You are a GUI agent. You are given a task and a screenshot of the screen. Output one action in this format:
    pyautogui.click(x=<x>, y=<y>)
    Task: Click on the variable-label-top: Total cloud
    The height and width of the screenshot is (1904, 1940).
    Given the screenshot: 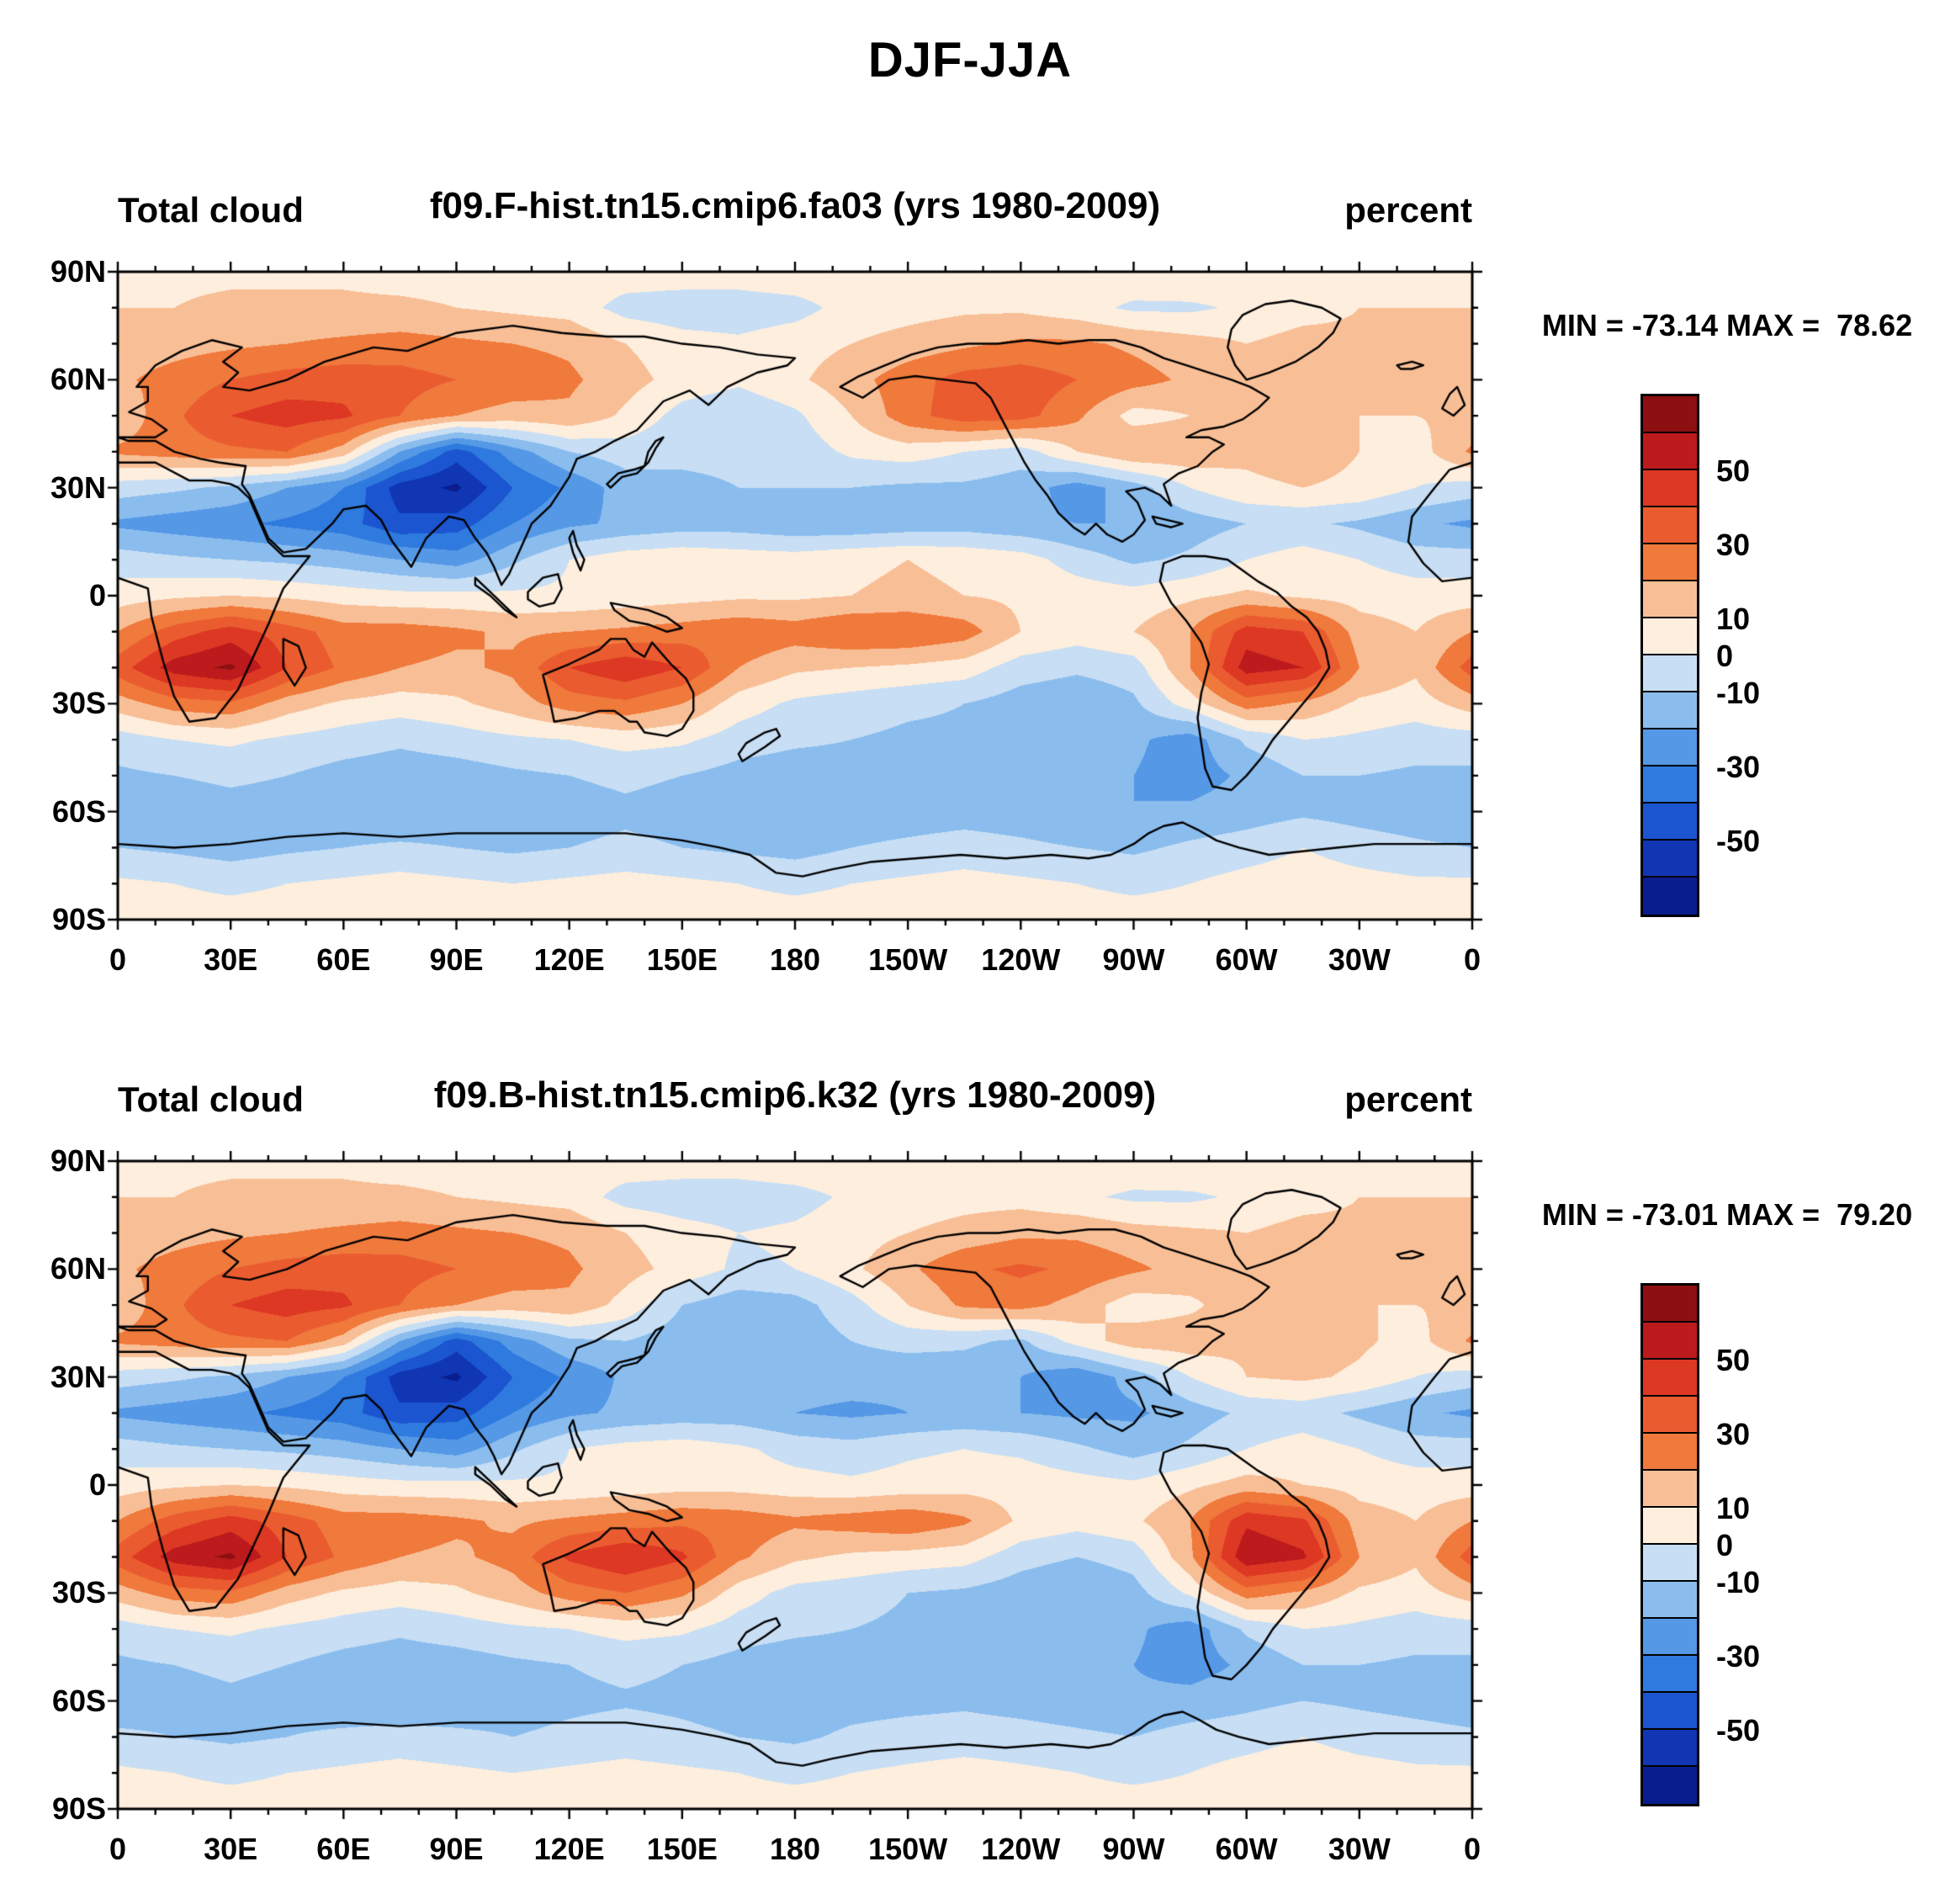 What is the action you would take?
    pyautogui.click(x=211, y=210)
    